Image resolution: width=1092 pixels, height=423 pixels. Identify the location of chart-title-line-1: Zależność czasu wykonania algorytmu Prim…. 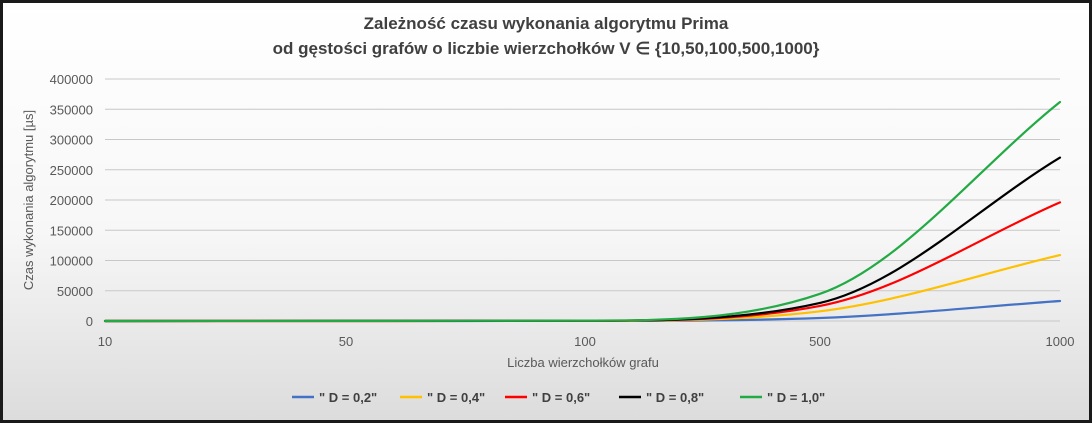
(546, 23).